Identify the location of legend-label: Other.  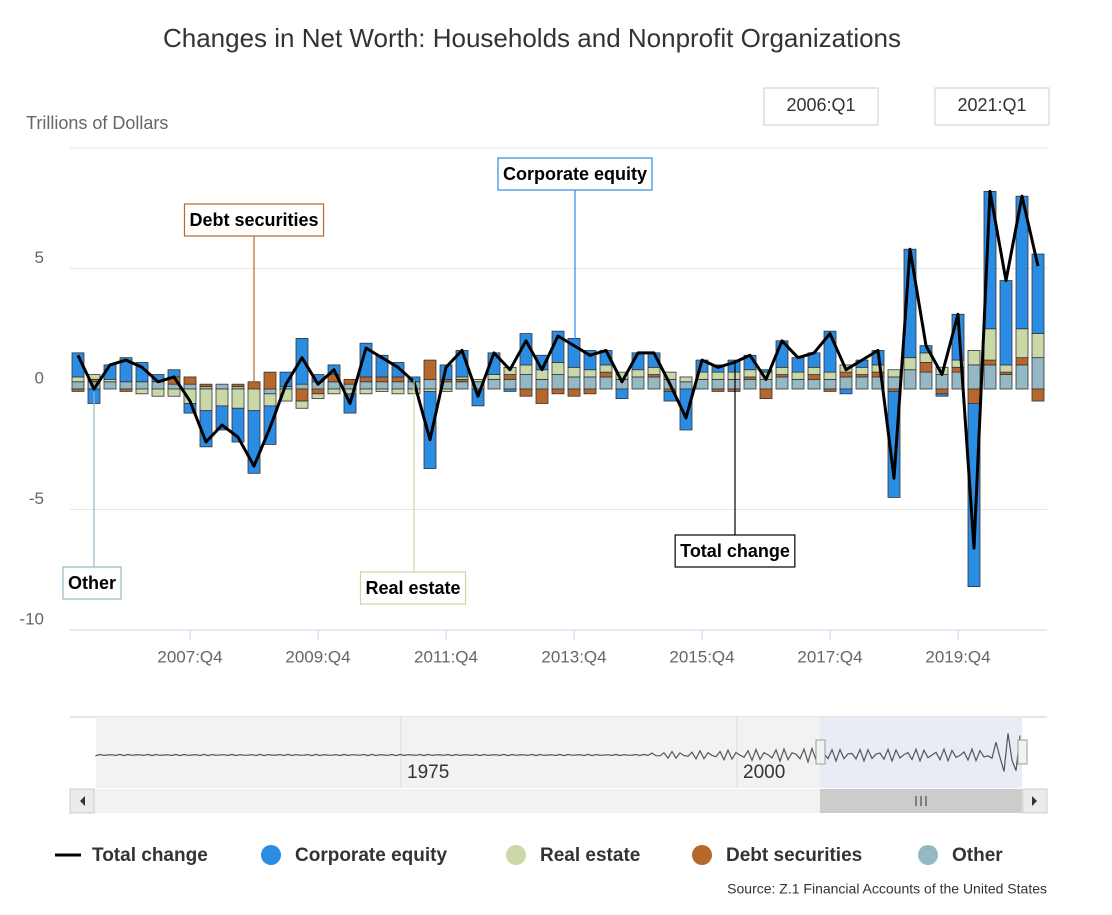
(977, 855).